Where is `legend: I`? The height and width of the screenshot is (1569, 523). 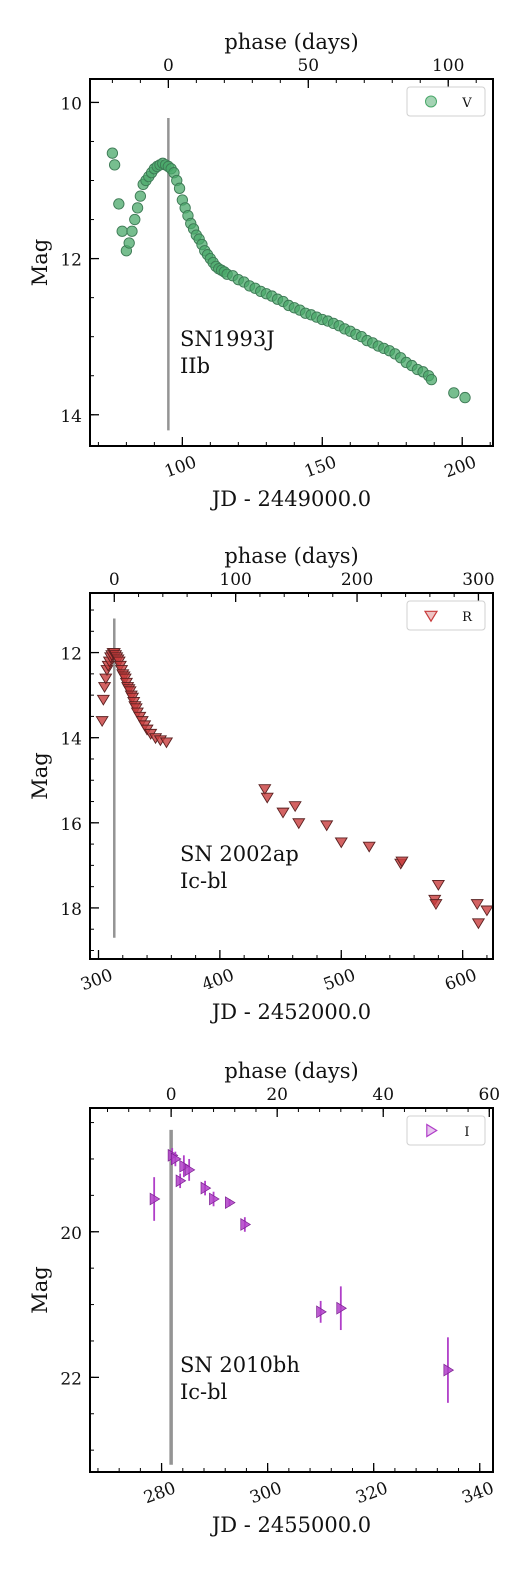
legend: I is located at coordinates (446, 1130).